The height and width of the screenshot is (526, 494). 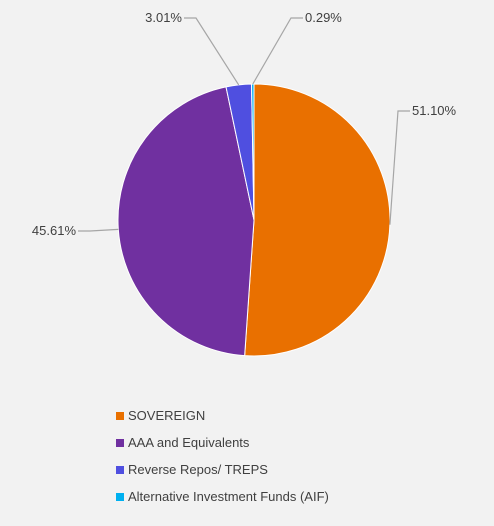 I want to click on legend-item-sovereign: SOVEREIGN, so click(x=222, y=415).